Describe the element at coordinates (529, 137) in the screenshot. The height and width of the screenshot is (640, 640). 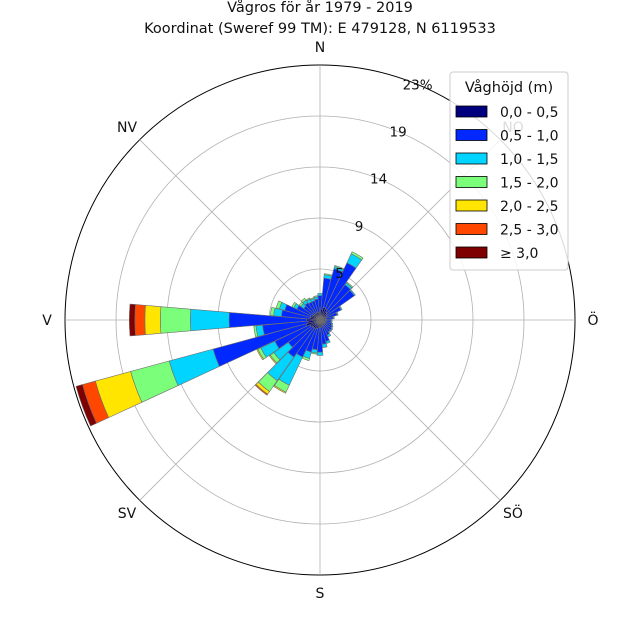
I see `legend-label: 0,5 - 1,0` at that location.